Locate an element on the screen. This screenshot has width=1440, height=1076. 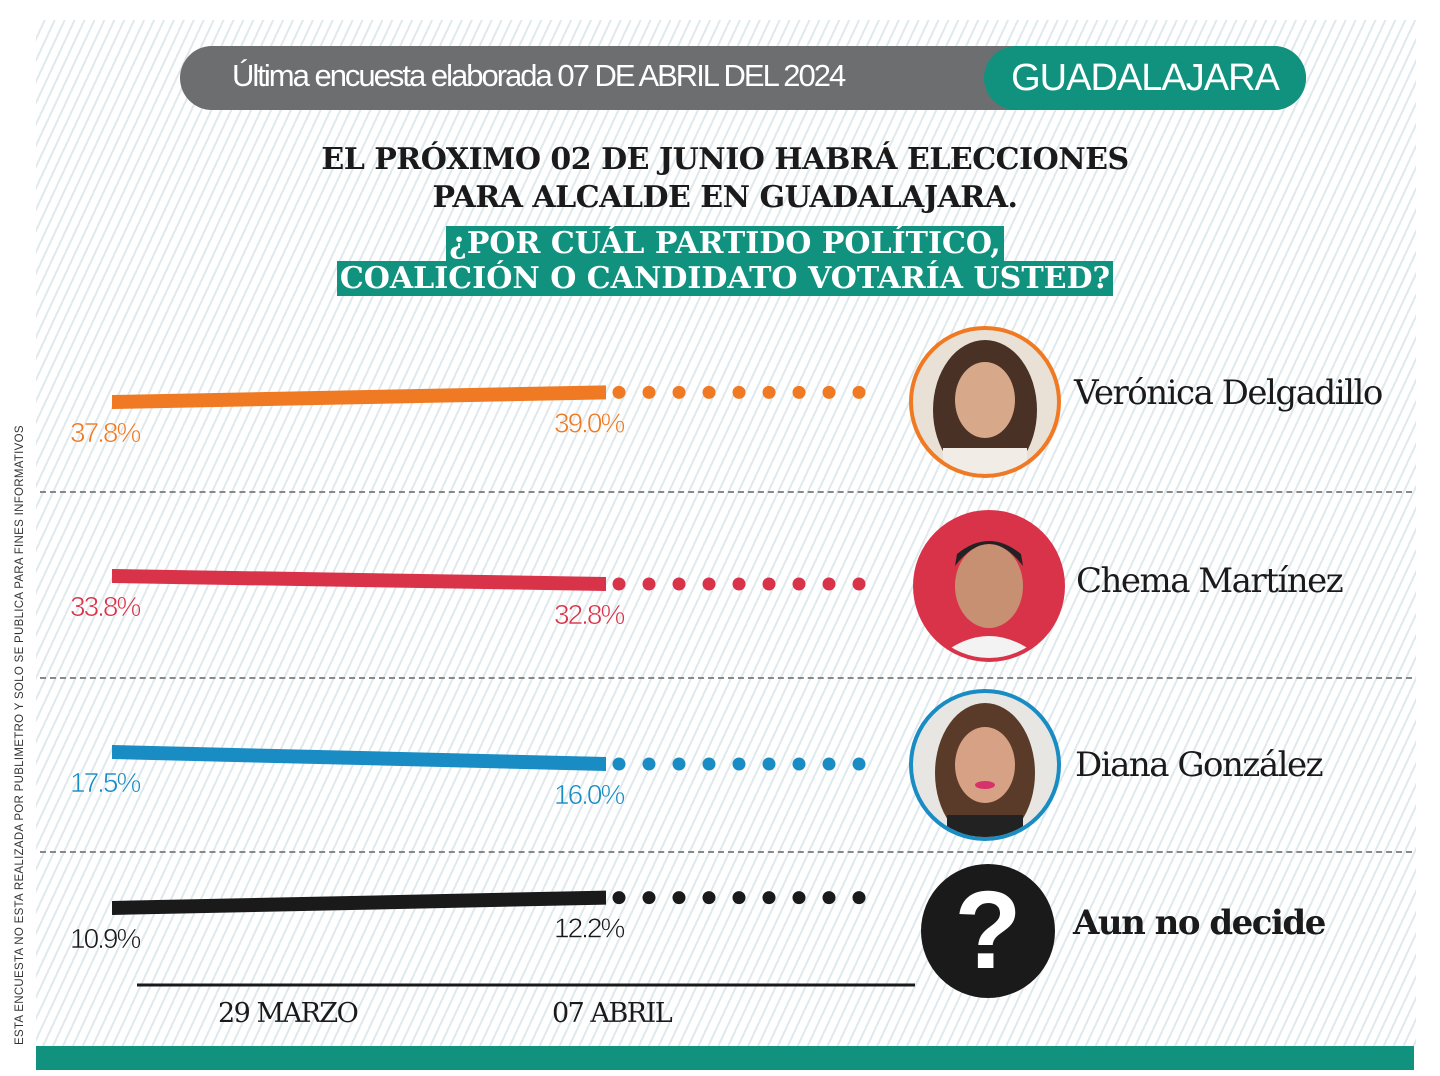
candidate-photo-chema is located at coordinates (989, 586).